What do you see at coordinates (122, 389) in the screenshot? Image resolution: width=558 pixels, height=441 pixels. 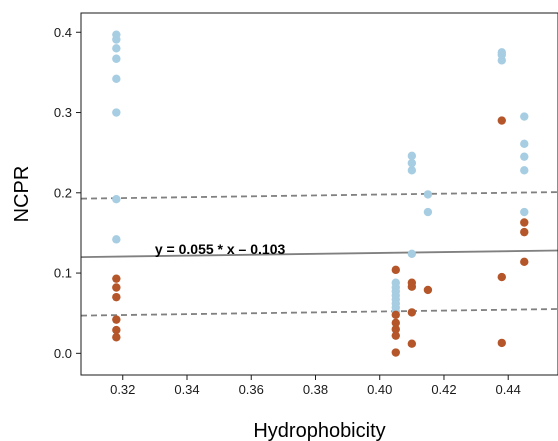 I see `x-tick-label: 0.32` at bounding box center [122, 389].